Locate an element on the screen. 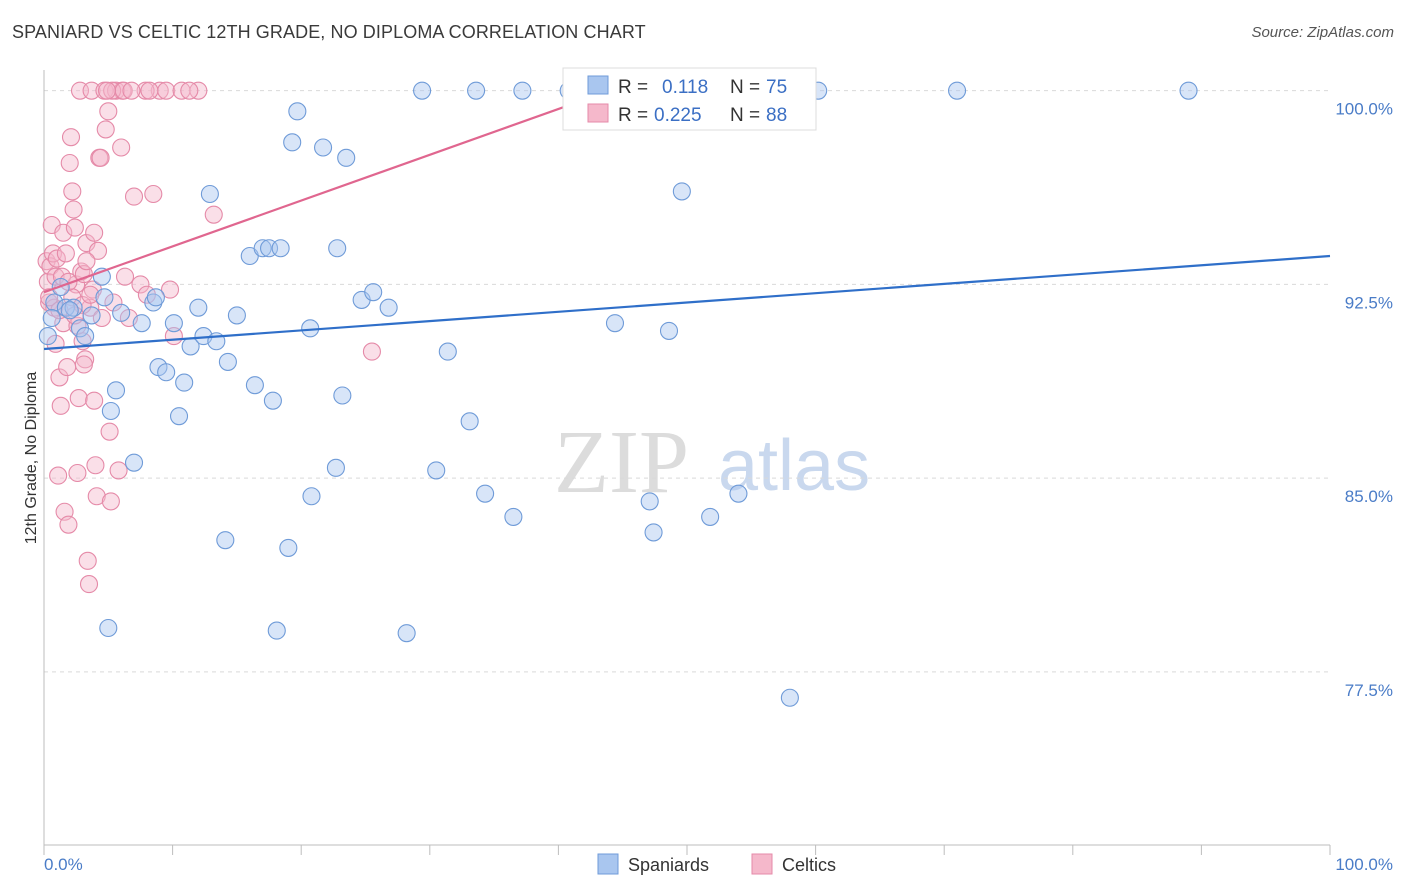  bottom-legend-swatch-spaniards is located at coordinates (608, 864).